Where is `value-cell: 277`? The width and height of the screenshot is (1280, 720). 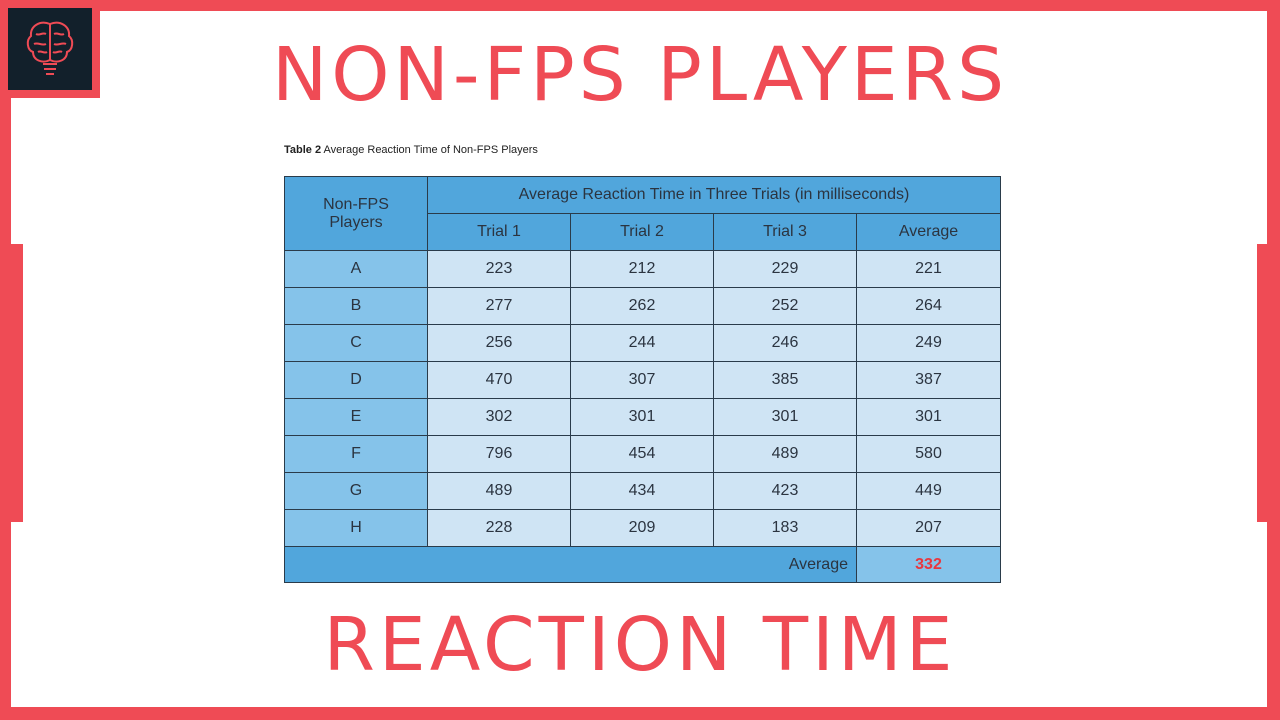
value-cell: 277 is located at coordinates (499, 306).